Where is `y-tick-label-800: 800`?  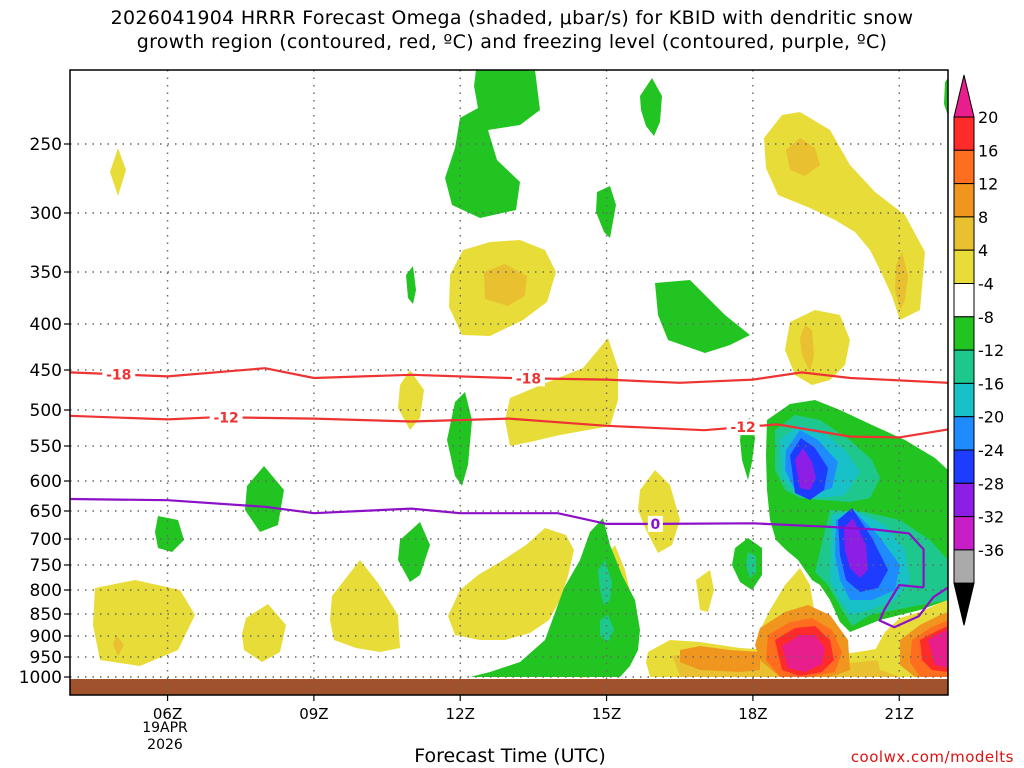 y-tick-label-800: 800 is located at coordinates (46, 591).